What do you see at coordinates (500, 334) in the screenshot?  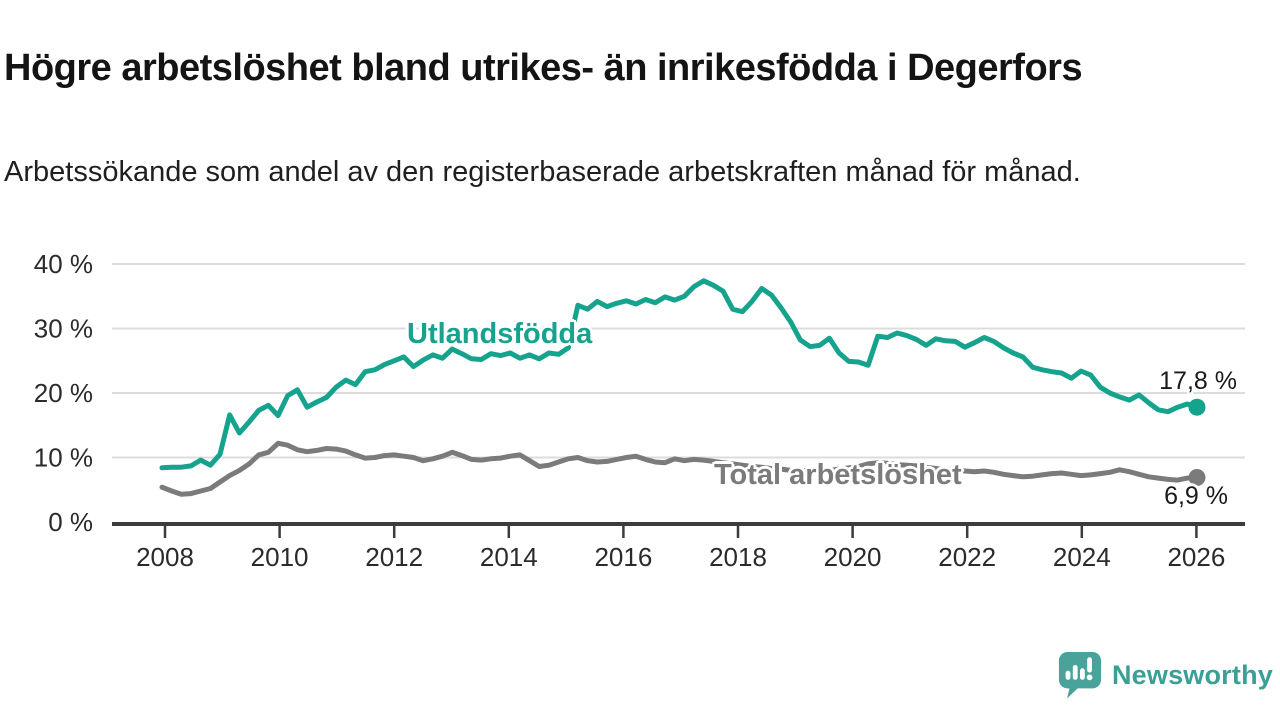 I see `series-label-utlandsfodda: Utlandsfödda` at bounding box center [500, 334].